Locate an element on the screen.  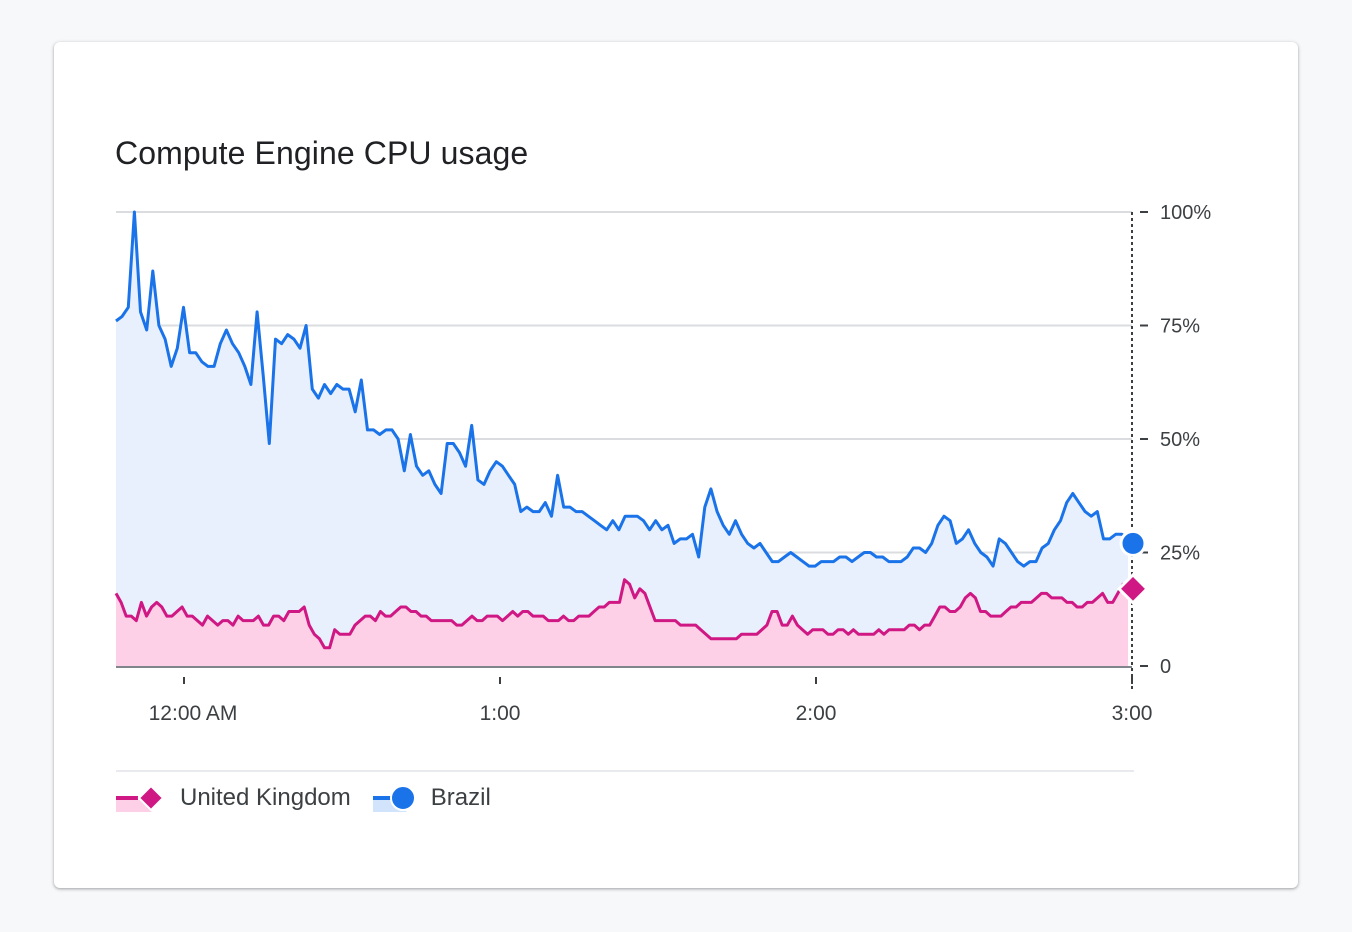
x-tick-label: 1:00 is located at coordinates (500, 713).